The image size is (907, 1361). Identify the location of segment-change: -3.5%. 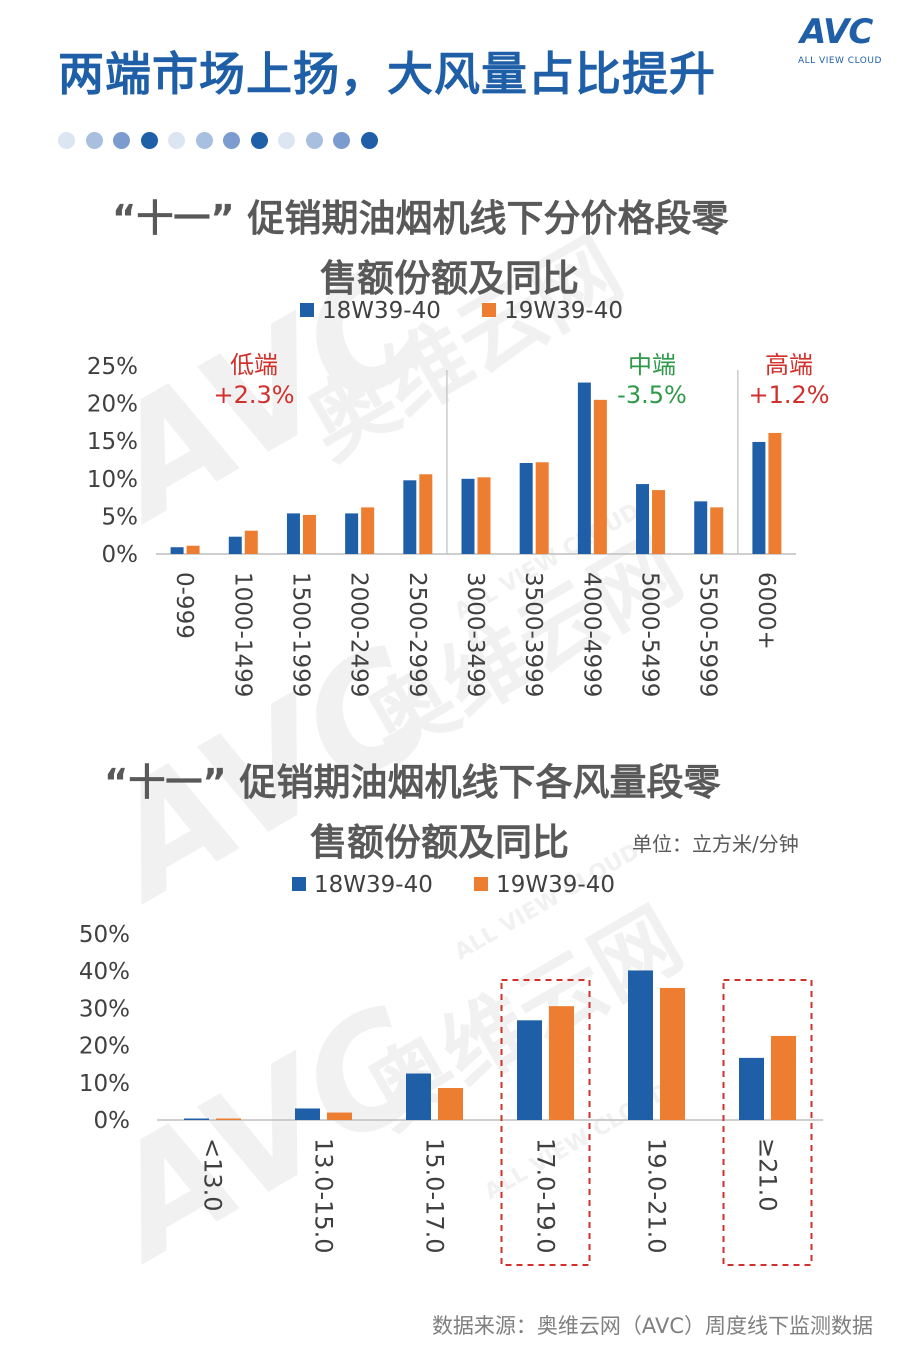
(652, 395).